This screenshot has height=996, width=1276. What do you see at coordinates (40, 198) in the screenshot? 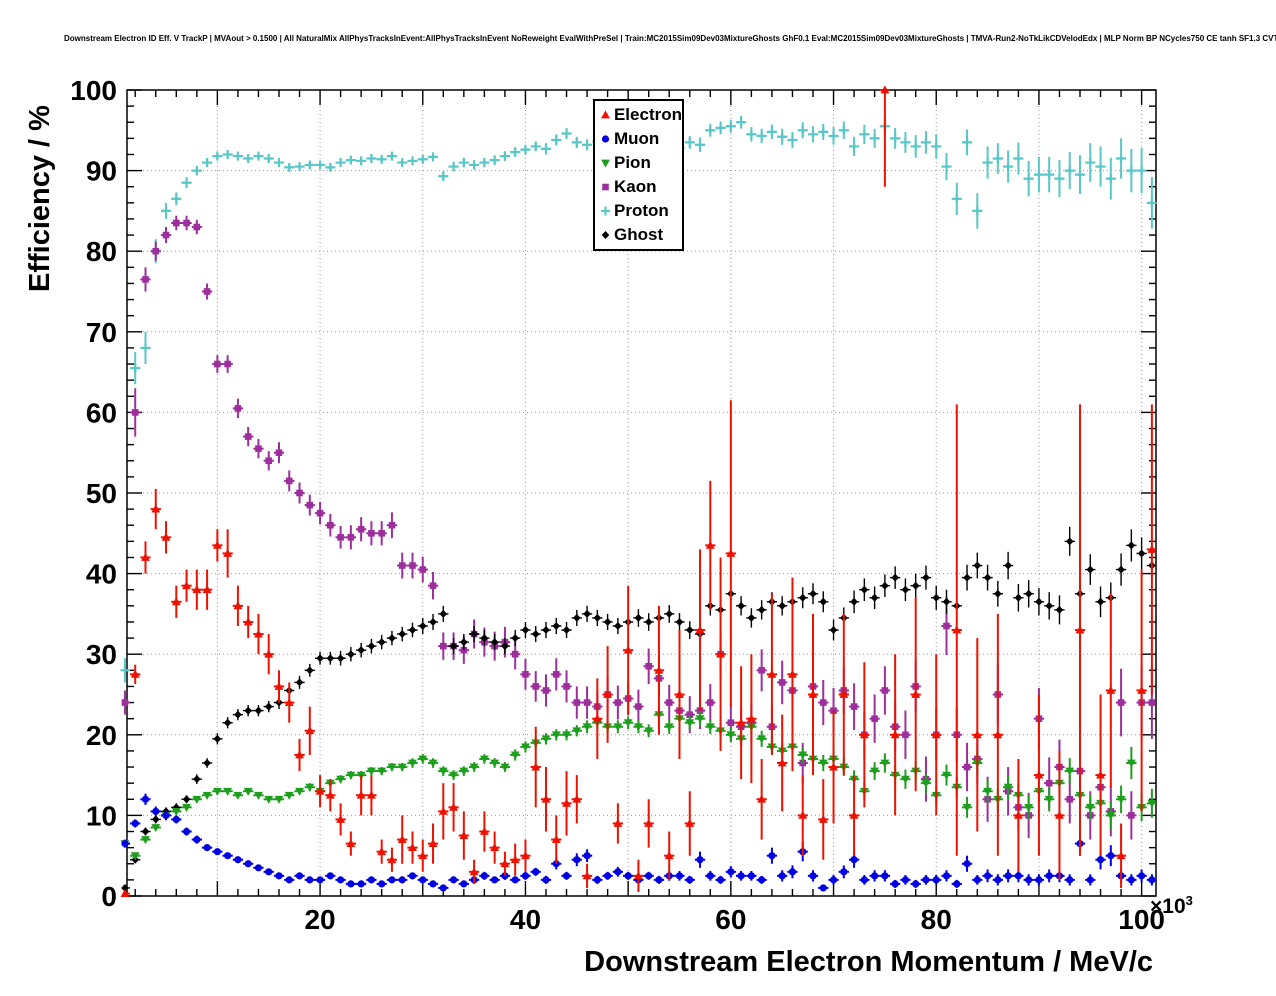
I see `y-axis-title: Efficiency / %` at bounding box center [40, 198].